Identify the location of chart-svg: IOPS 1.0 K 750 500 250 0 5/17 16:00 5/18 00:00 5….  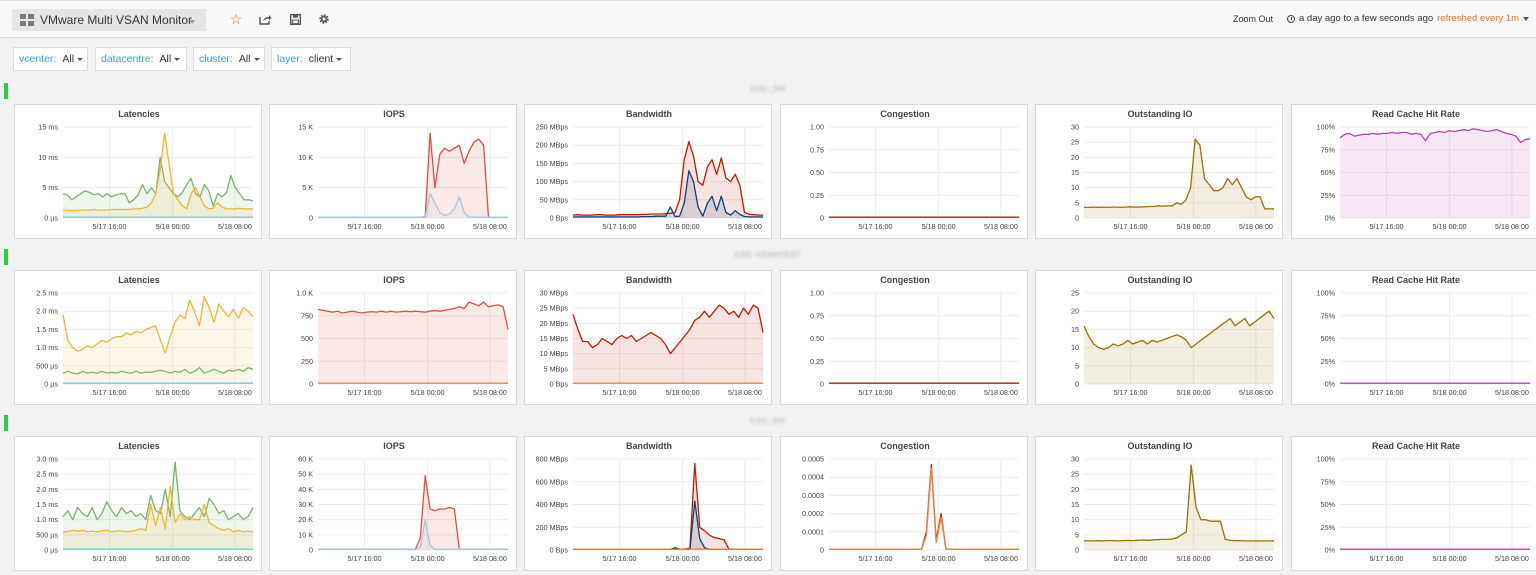
(402, 336).